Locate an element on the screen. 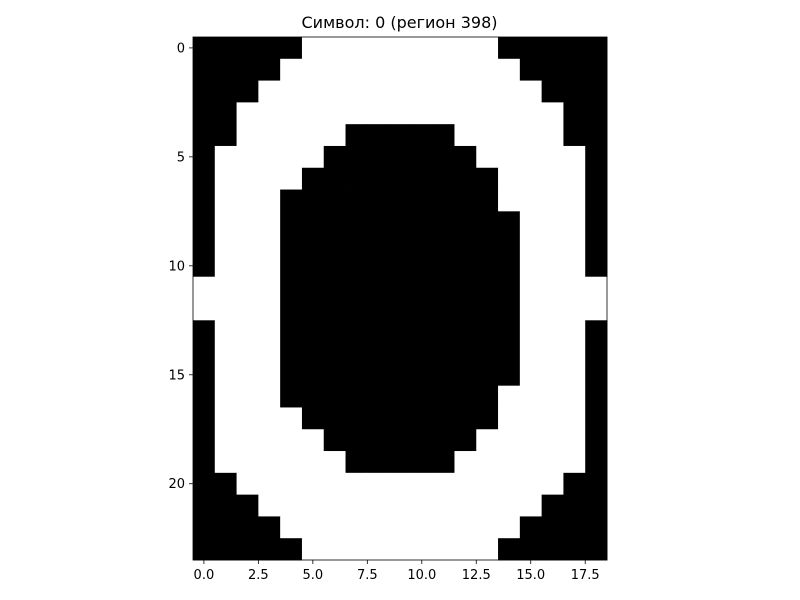  y-tick-label: 10 is located at coordinates (176, 266).